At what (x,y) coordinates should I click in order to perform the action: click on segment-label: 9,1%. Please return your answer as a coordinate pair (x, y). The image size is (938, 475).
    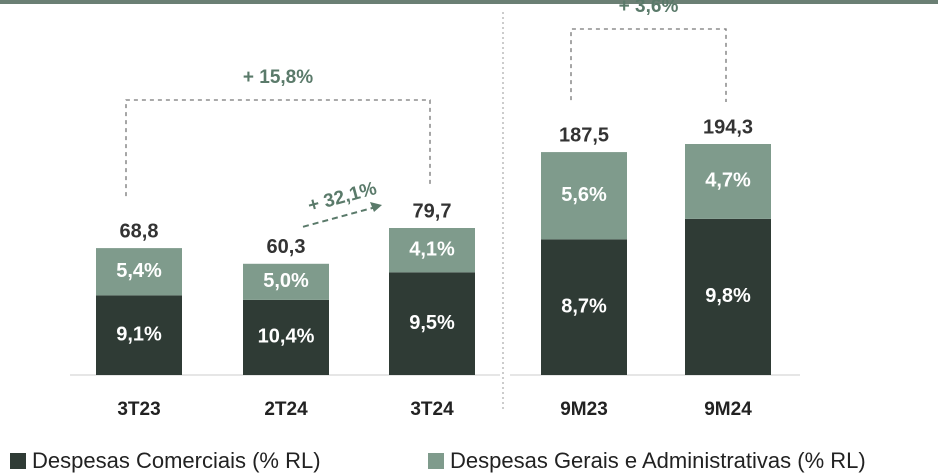
    Looking at the image, I should click on (139, 334).